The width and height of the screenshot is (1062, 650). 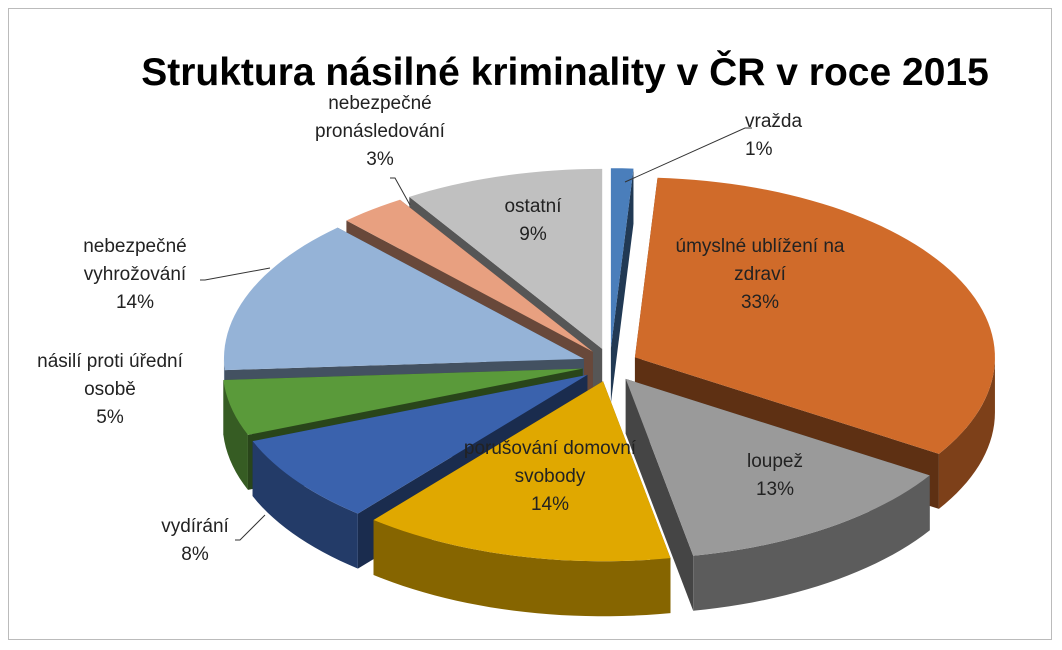 I want to click on data-label: porušování domovní svobody 14%, so click(x=550, y=477).